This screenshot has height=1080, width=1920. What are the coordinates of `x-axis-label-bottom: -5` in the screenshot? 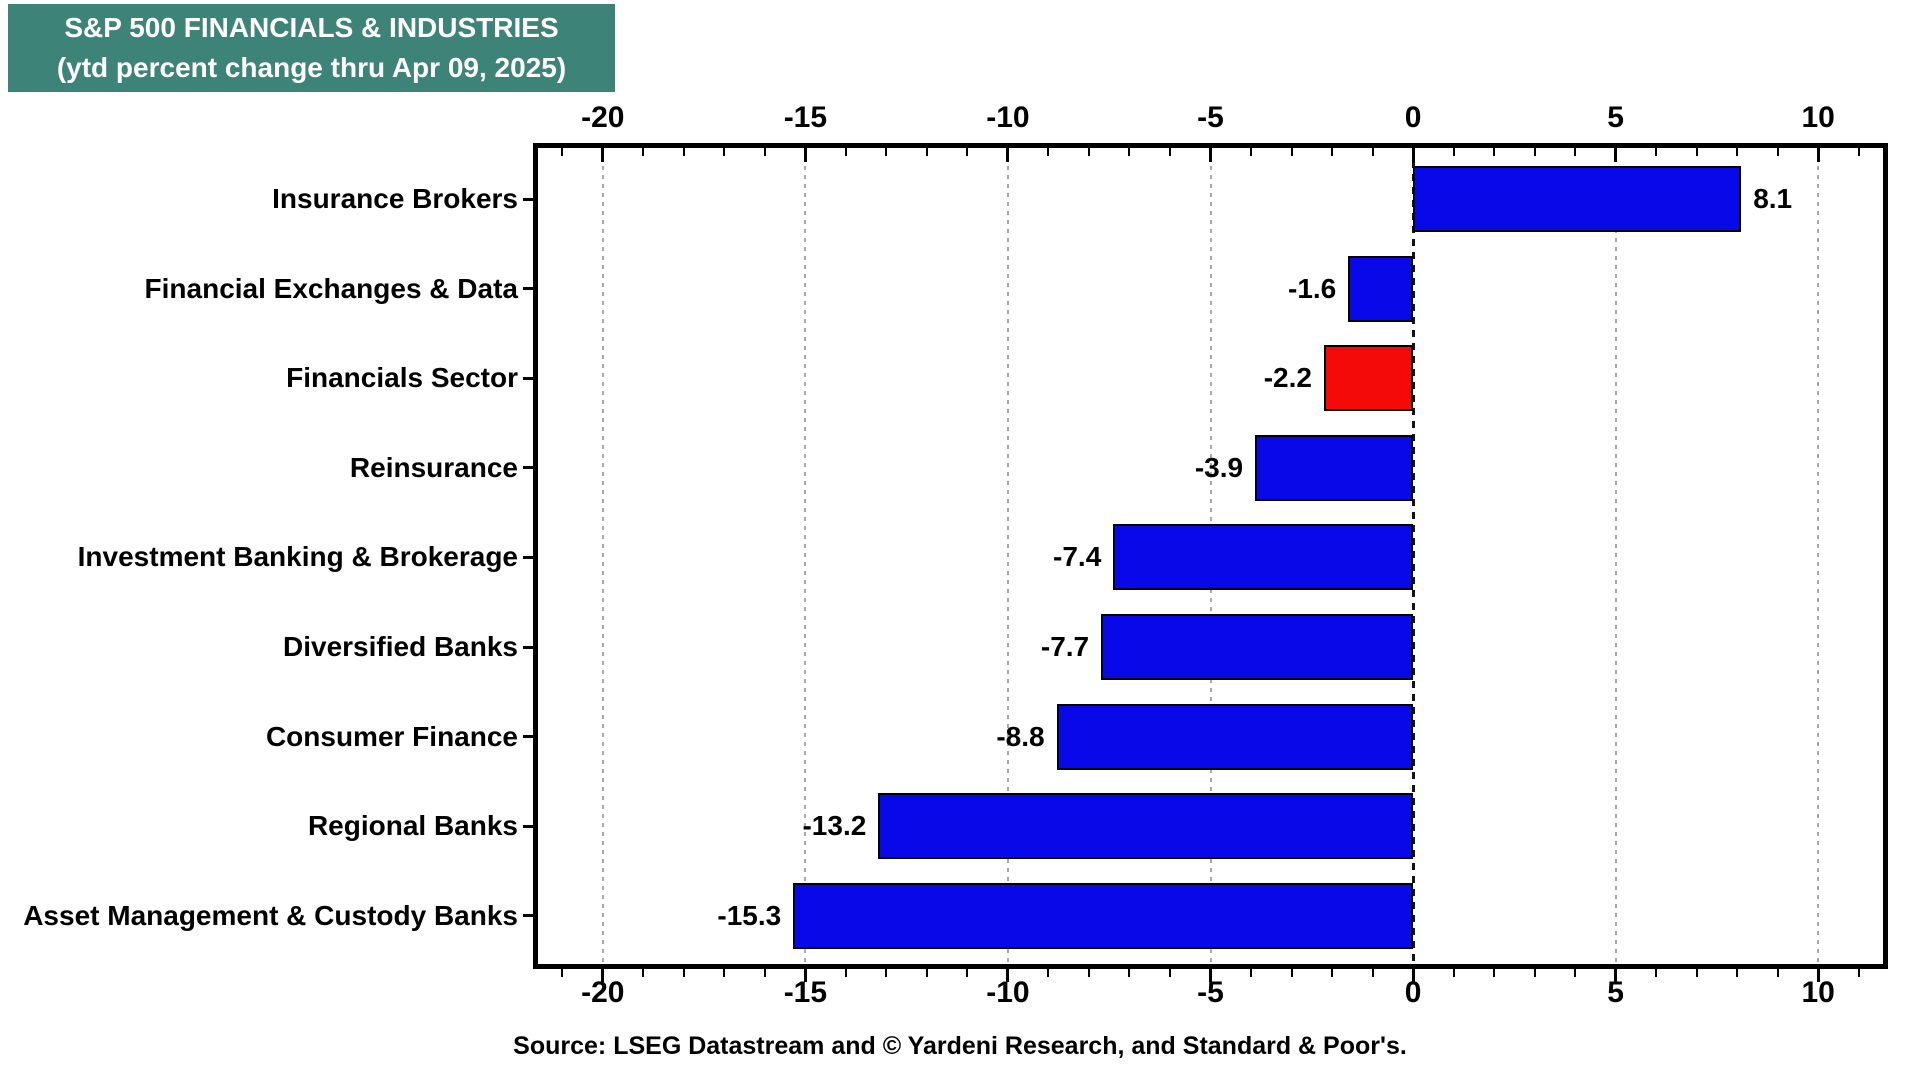 It's located at (1210, 992).